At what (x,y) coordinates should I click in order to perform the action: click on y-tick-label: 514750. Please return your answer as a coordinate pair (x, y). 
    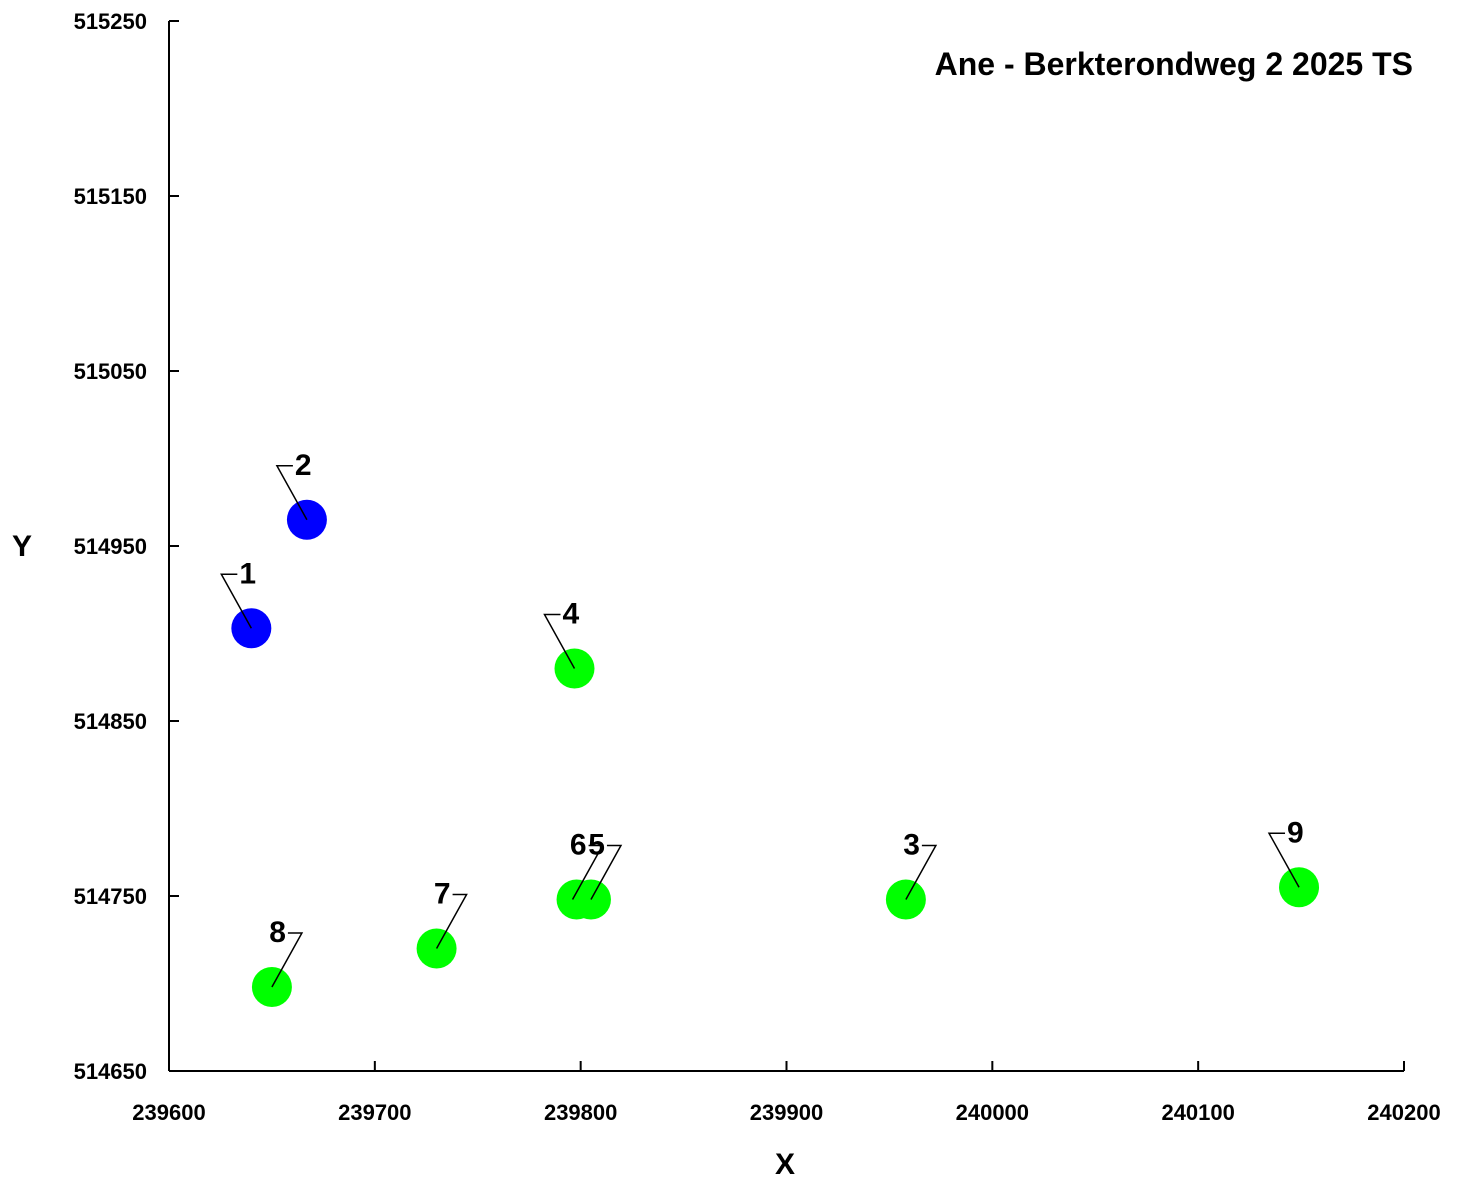
    Looking at the image, I should click on (110, 896).